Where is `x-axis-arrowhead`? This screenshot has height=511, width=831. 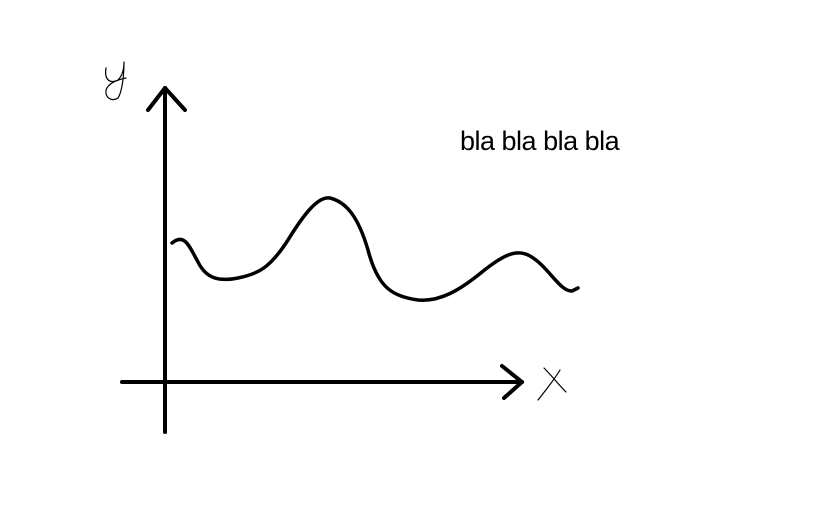
x-axis-arrowhead is located at coordinates (512, 382).